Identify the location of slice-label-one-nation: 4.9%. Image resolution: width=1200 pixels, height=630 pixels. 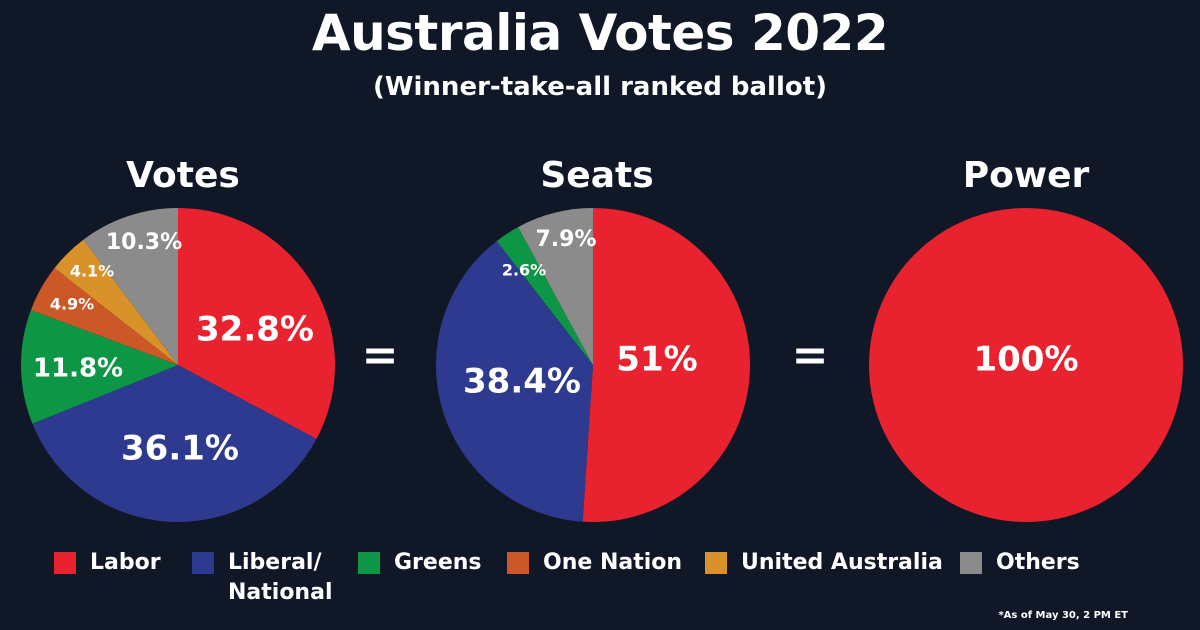
(72, 304).